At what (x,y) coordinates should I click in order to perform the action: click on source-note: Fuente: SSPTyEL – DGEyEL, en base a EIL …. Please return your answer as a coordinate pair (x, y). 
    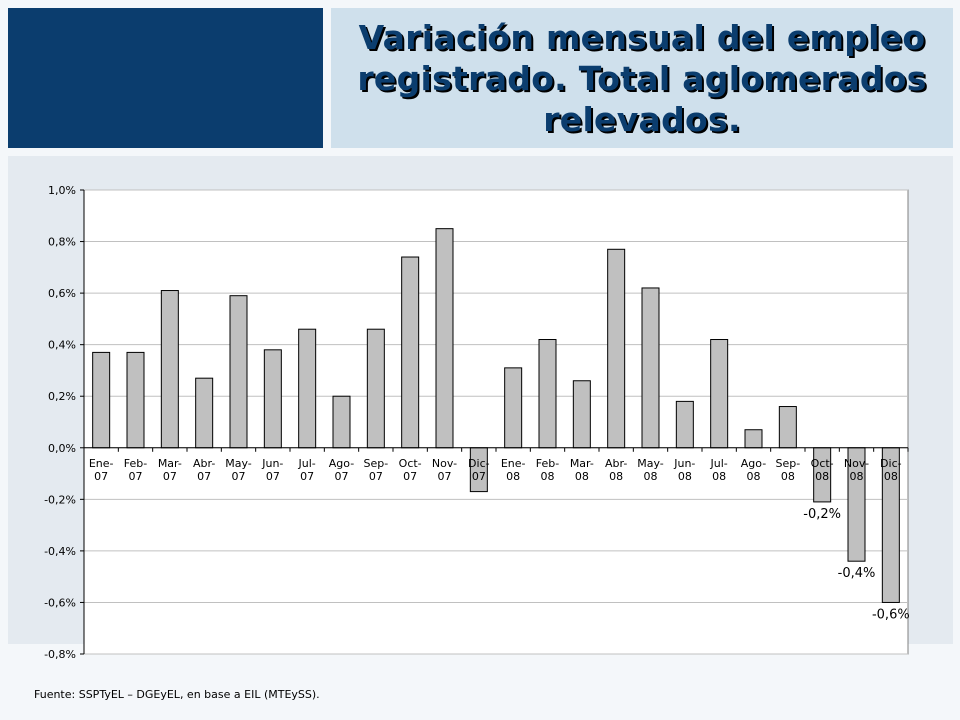
    Looking at the image, I should click on (177, 694).